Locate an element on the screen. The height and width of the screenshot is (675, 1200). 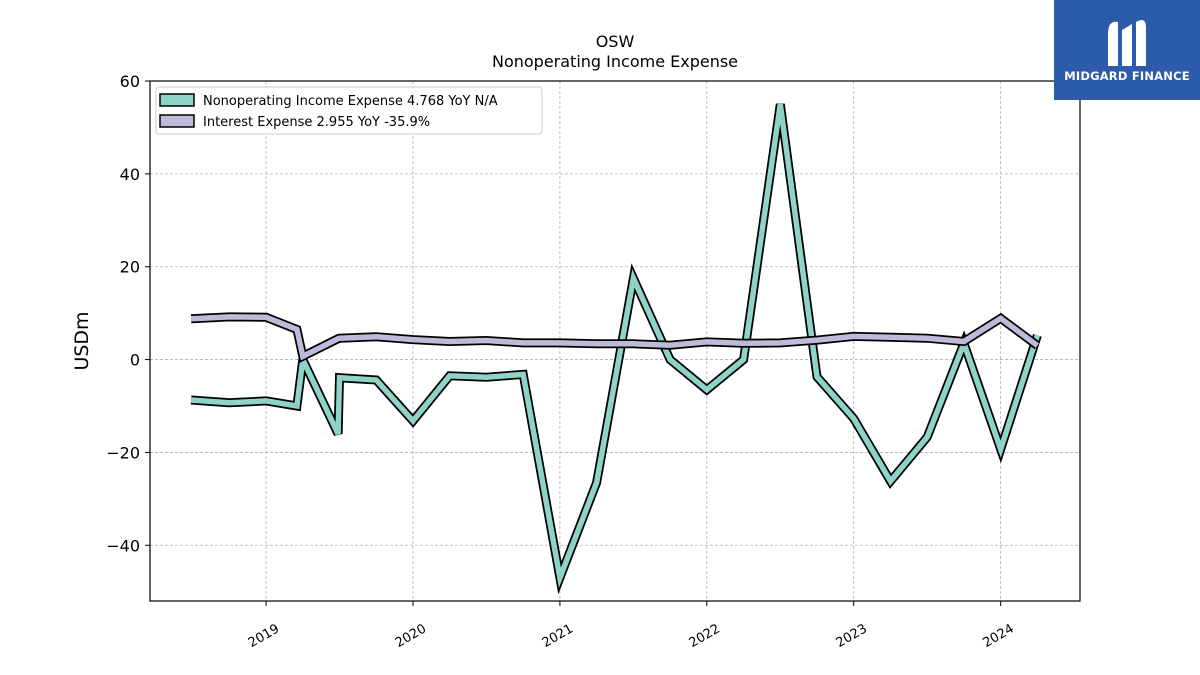
y-tick-label: −40 is located at coordinates (123, 545).